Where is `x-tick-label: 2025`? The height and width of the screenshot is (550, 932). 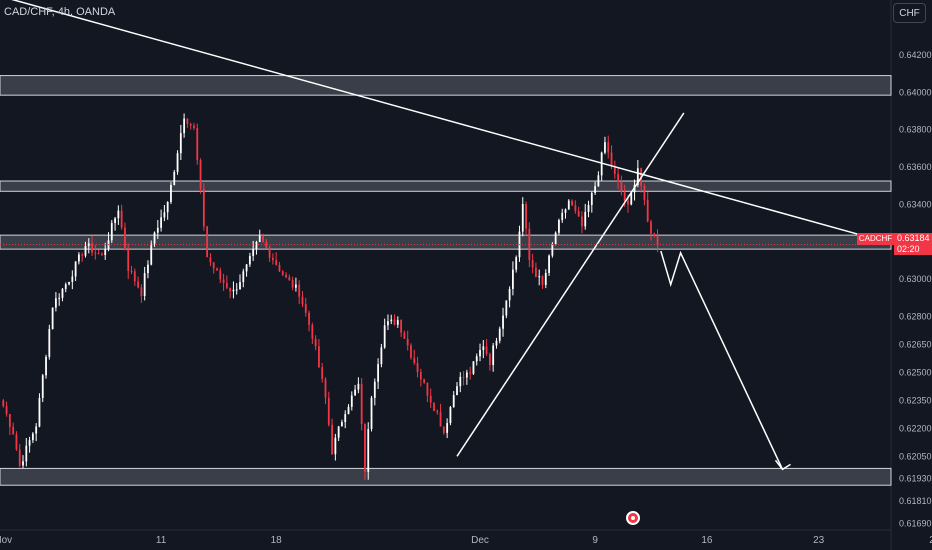
x-tick-label: 2025 is located at coordinates (930, 540).